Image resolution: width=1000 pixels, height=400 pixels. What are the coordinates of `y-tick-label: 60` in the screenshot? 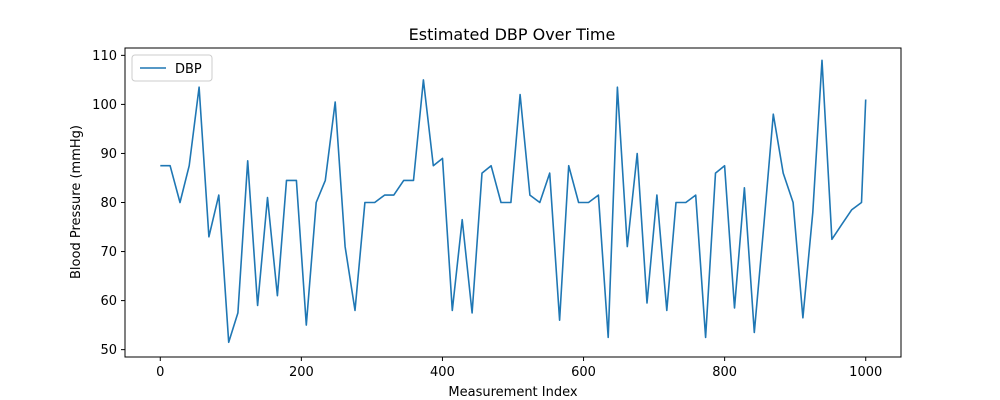 It's located at (108, 301).